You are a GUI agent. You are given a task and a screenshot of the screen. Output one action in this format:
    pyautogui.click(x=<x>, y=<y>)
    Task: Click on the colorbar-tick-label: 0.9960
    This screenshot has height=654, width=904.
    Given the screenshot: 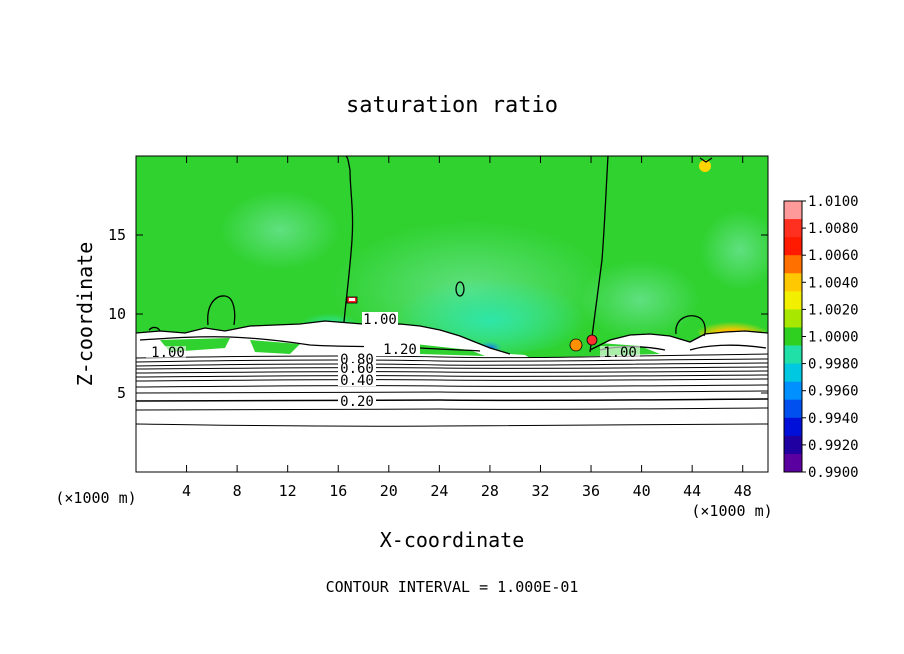 What is the action you would take?
    pyautogui.click(x=833, y=392)
    